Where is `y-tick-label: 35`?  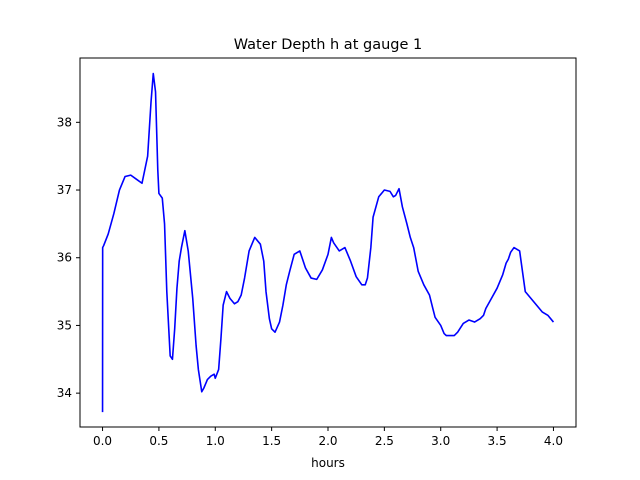 y-tick-label: 35 is located at coordinates (64, 325).